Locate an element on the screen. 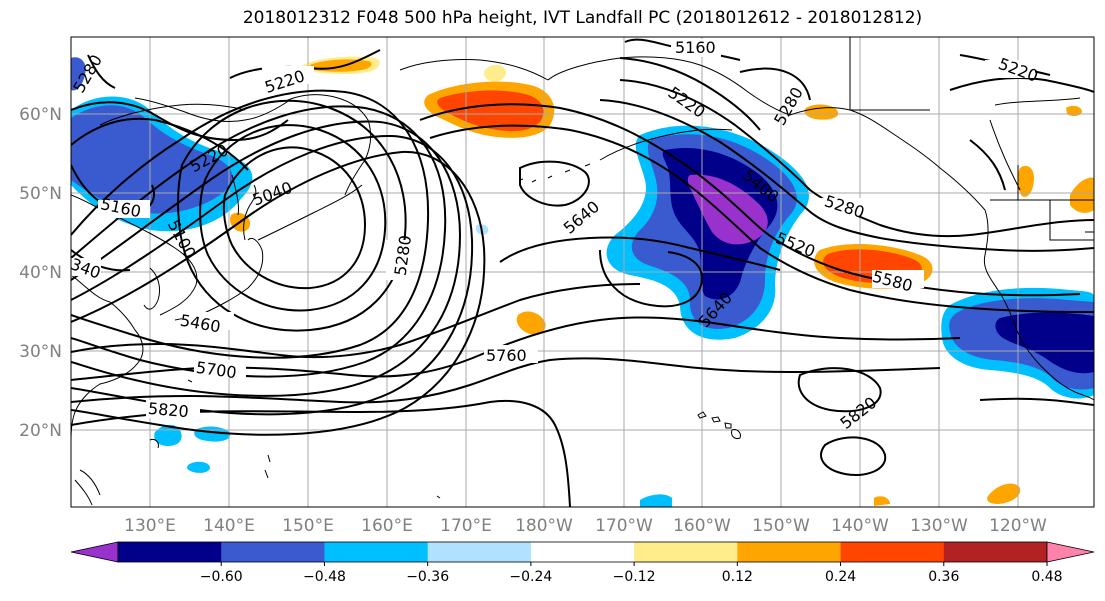 The height and width of the screenshot is (601, 1105). lon-label-120w: 120°W is located at coordinates (1018, 526).